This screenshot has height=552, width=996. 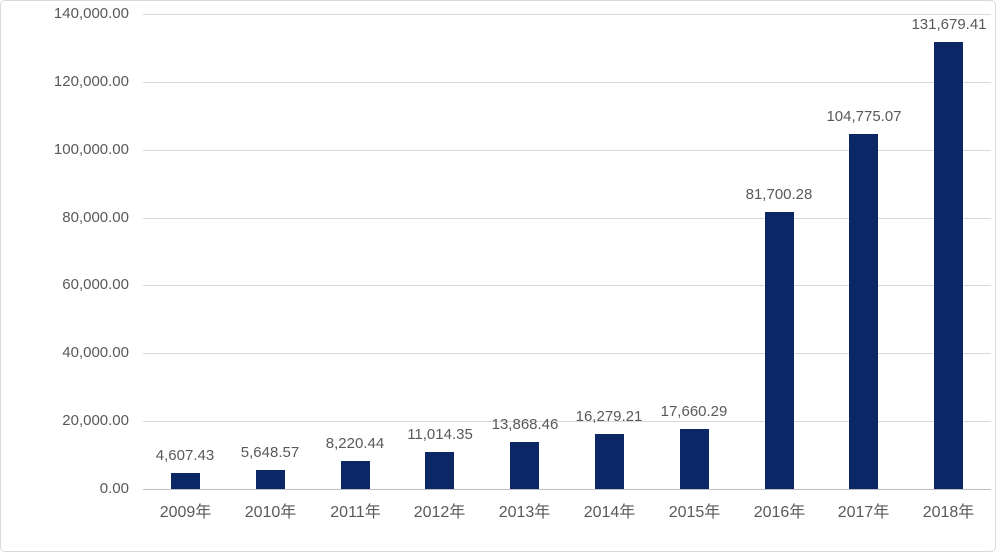 I want to click on y-axis-tick-label: 20,000.00, so click(x=95, y=420).